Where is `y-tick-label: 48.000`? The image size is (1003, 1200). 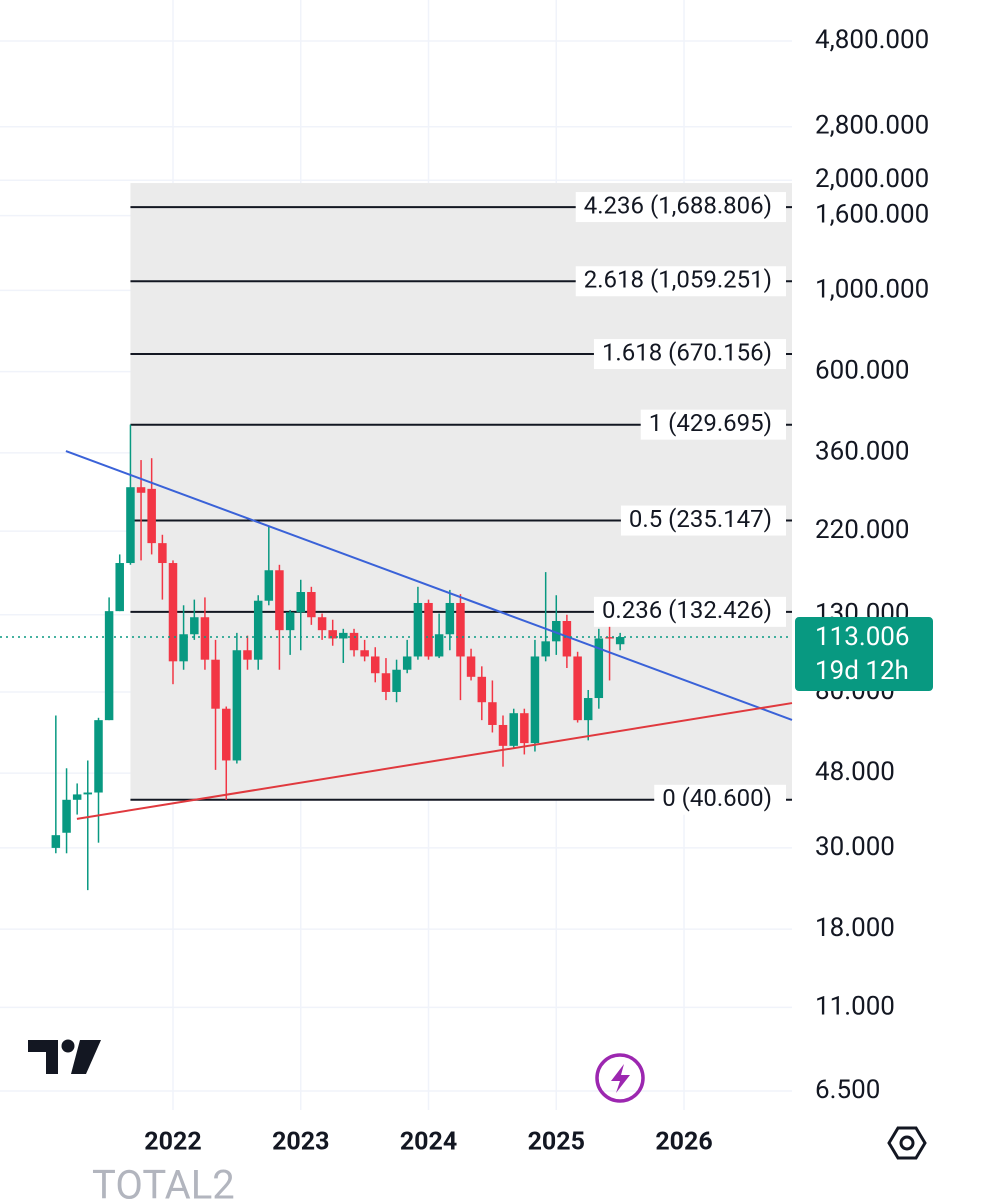 y-tick-label: 48.000 is located at coordinates (855, 772).